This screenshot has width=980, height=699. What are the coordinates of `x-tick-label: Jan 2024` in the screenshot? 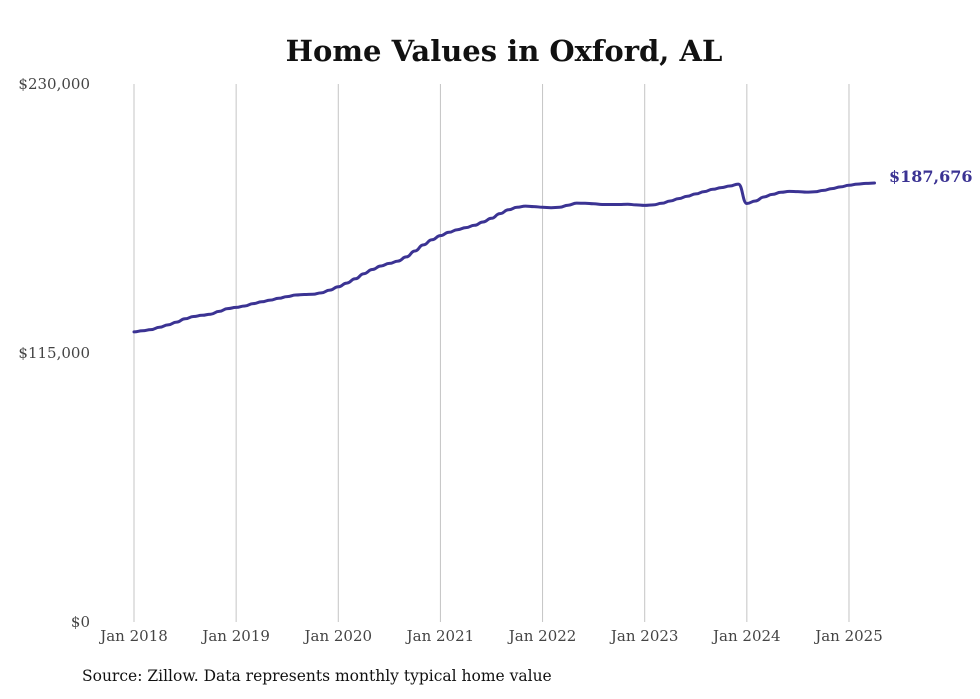 It's located at (746, 636).